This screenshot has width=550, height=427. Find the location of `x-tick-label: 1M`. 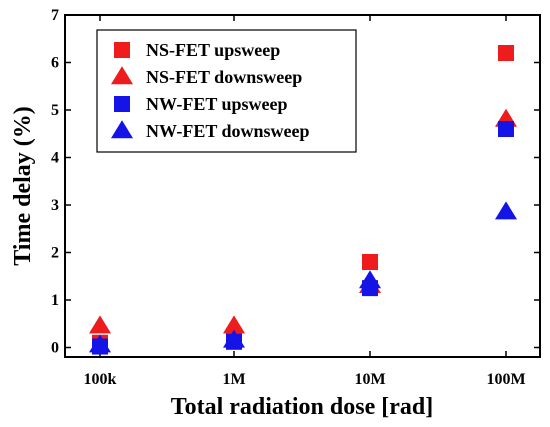

x-tick-label: 1M is located at coordinates (233, 379).